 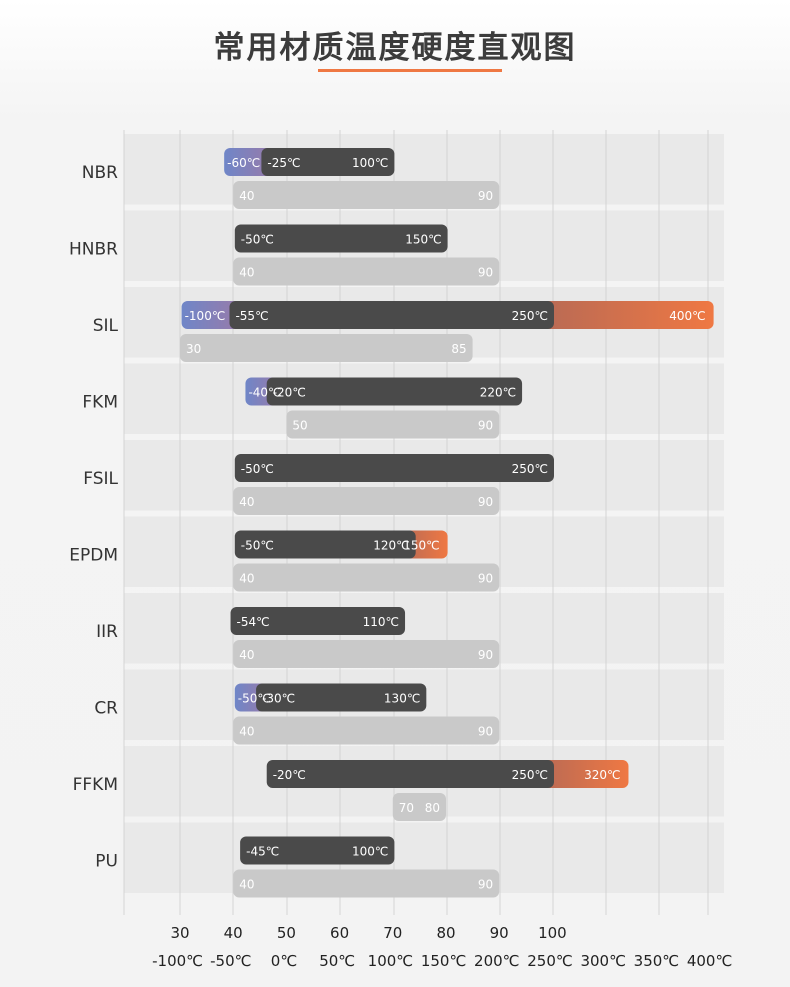 I want to click on material-label: EPDM, so click(x=93, y=556).